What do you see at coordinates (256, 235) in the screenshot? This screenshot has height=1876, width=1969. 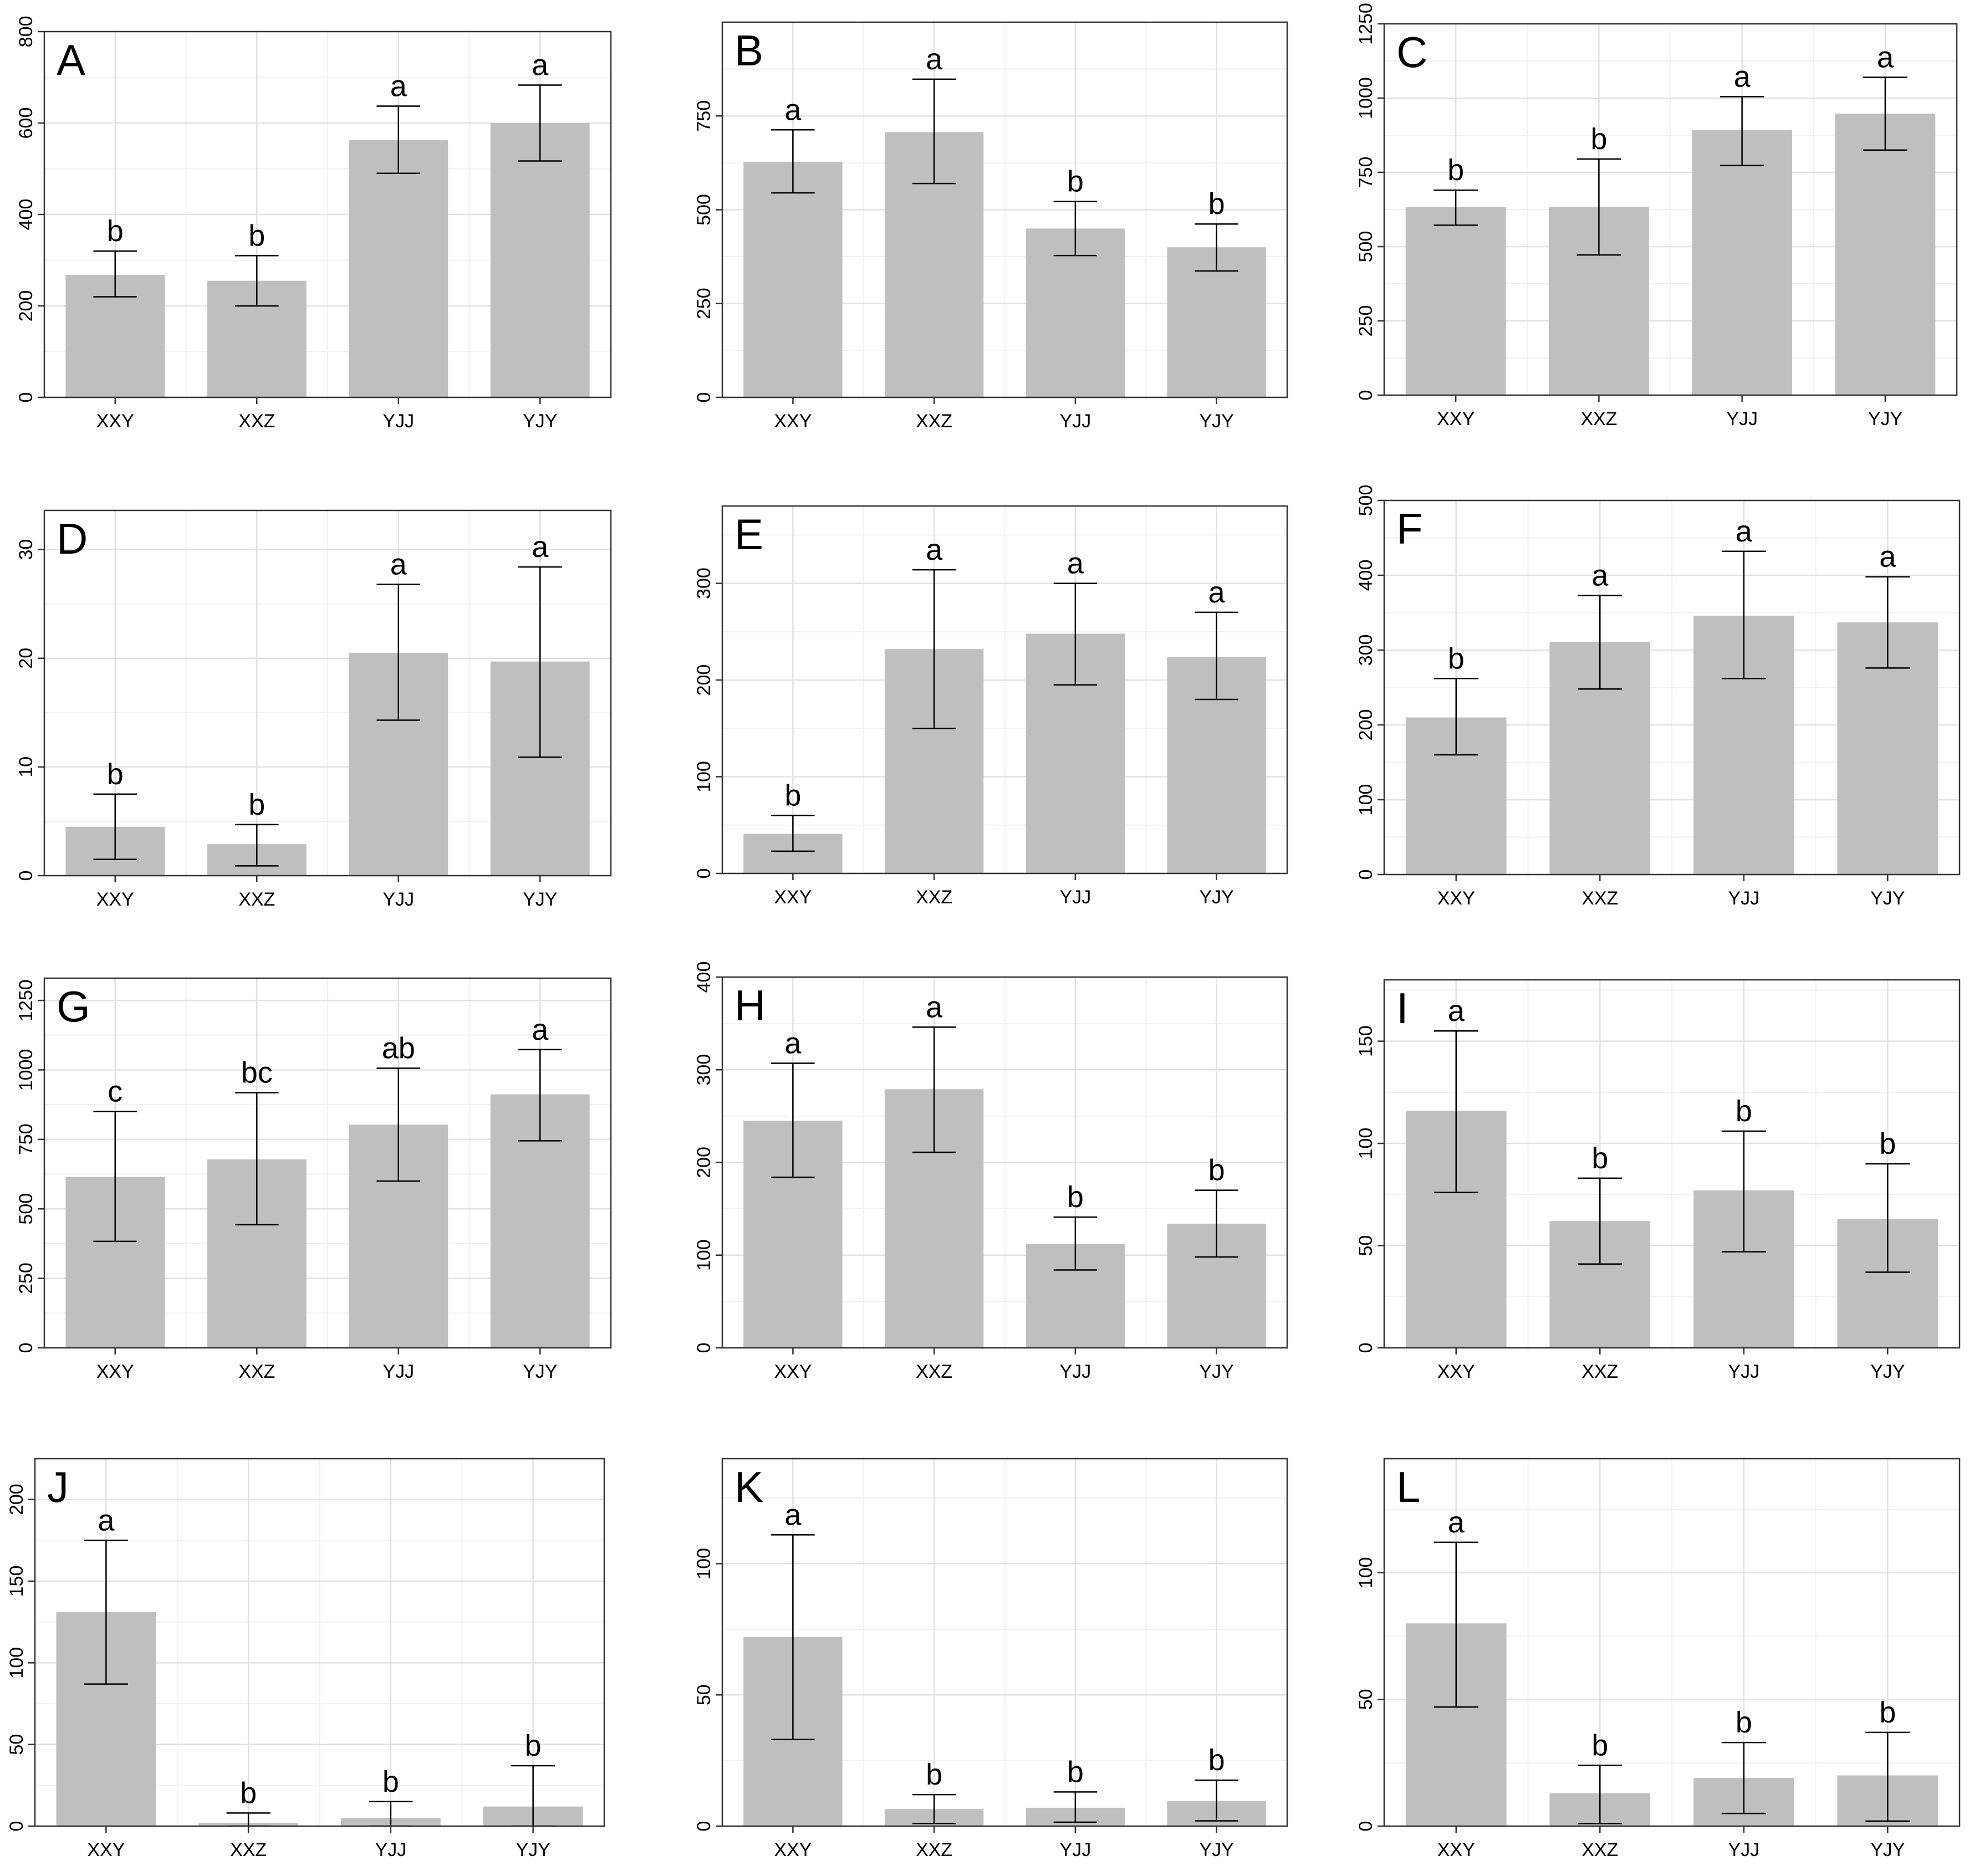 I see `significance-letter-xxz: b` at bounding box center [256, 235].